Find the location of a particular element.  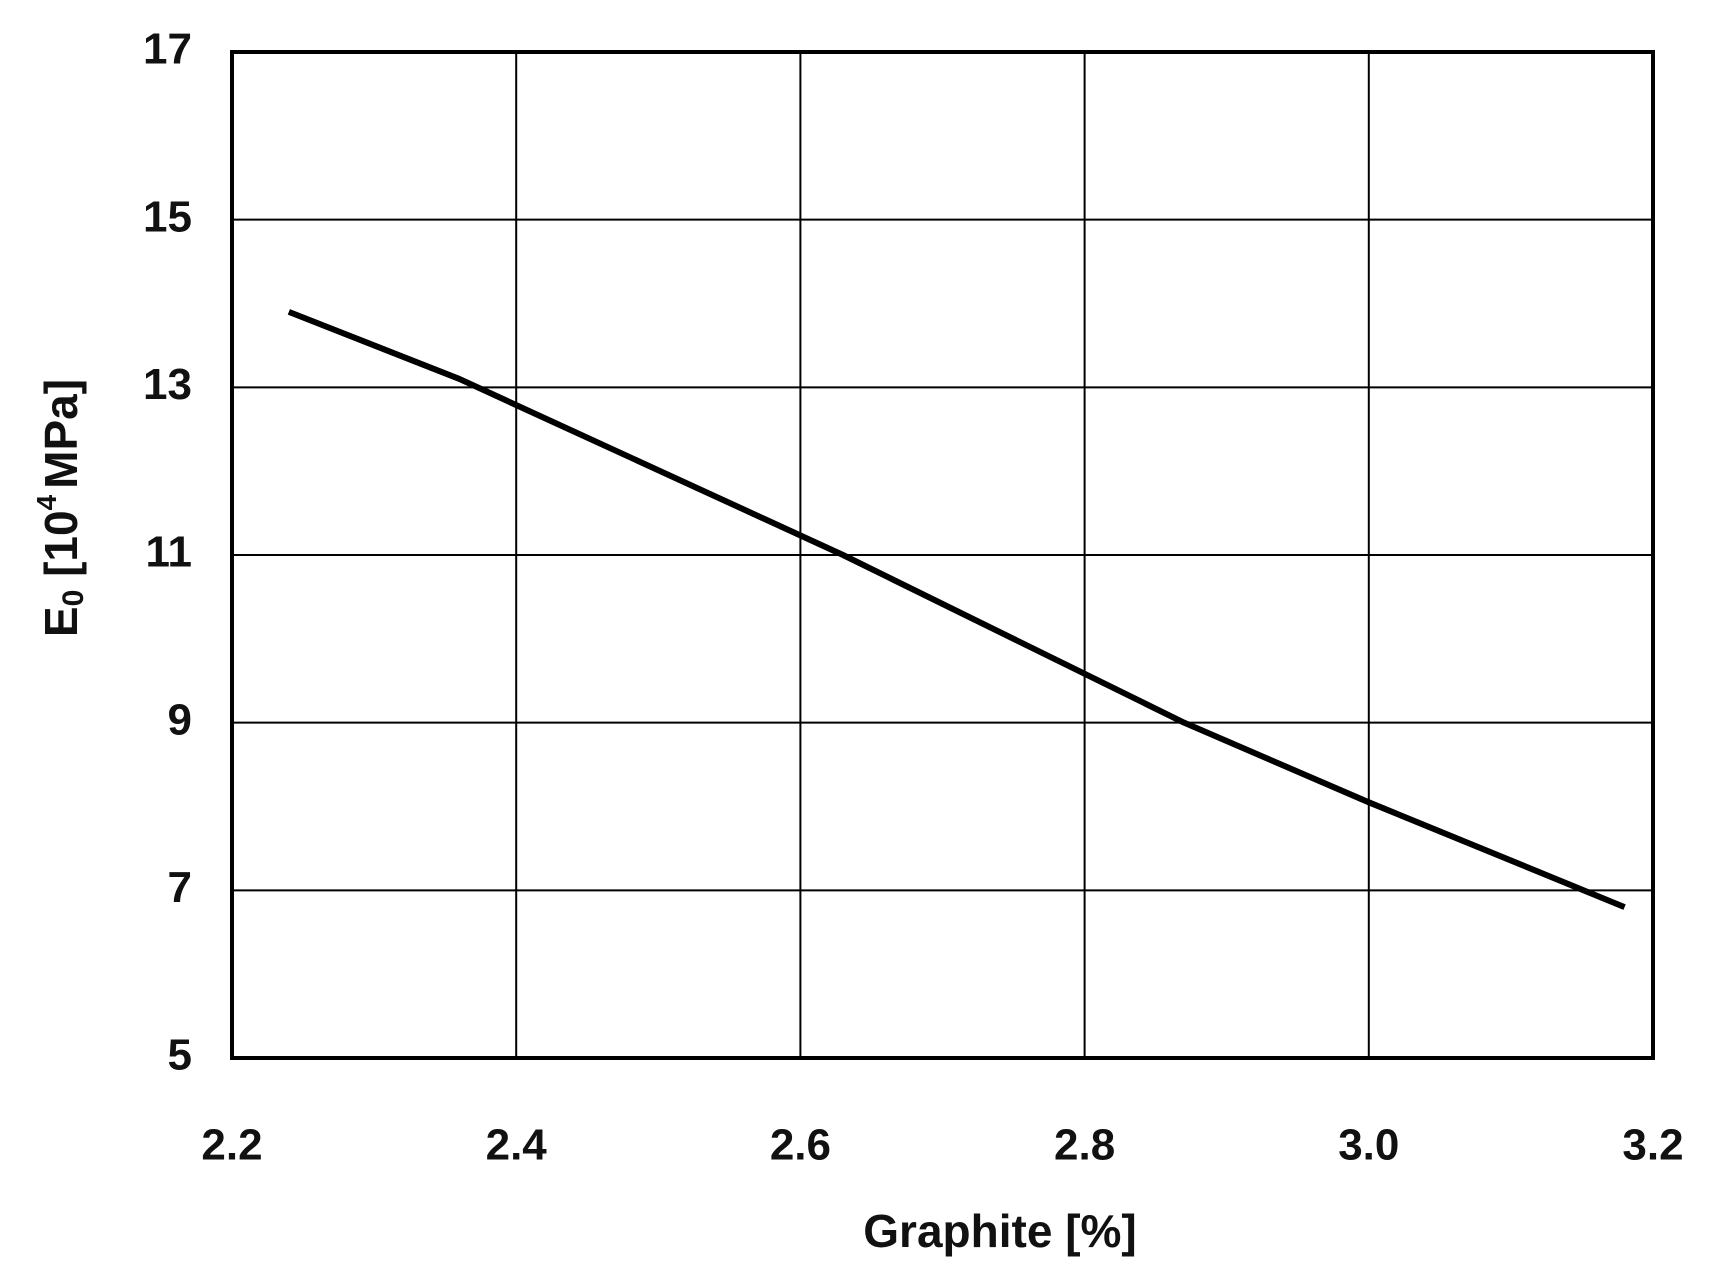

y-axis-title: E0 [104 MPa] is located at coordinates (60, 508).